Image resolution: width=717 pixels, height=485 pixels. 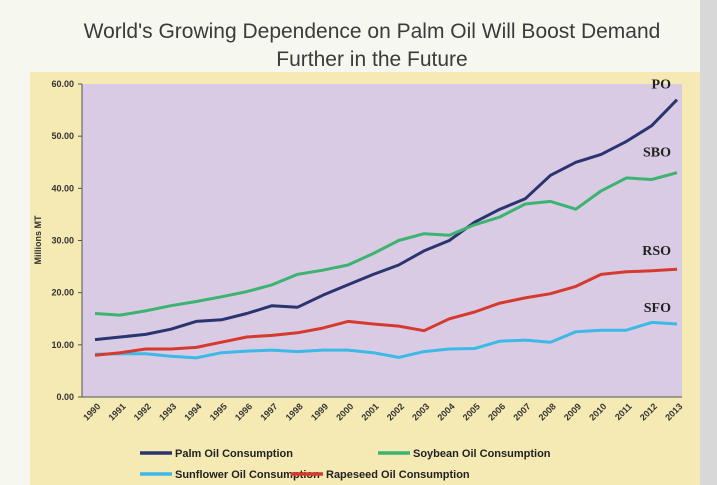 What do you see at coordinates (65, 397) in the screenshot?
I see `y-tick-label: 0.00` at bounding box center [65, 397].